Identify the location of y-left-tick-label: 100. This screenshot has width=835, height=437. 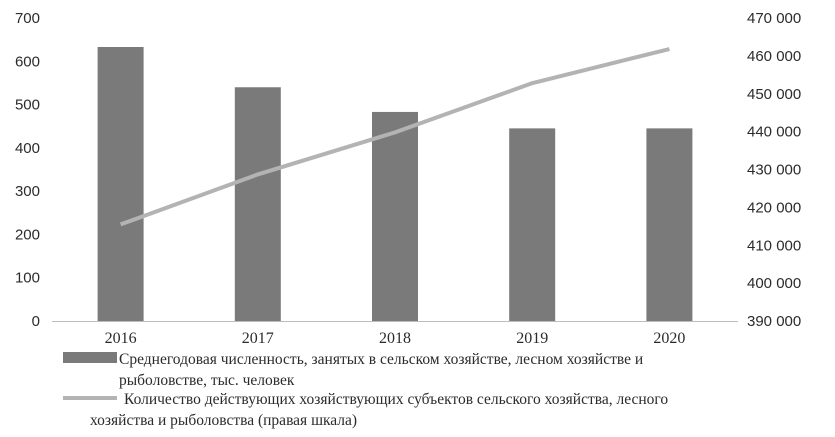
(27, 278).